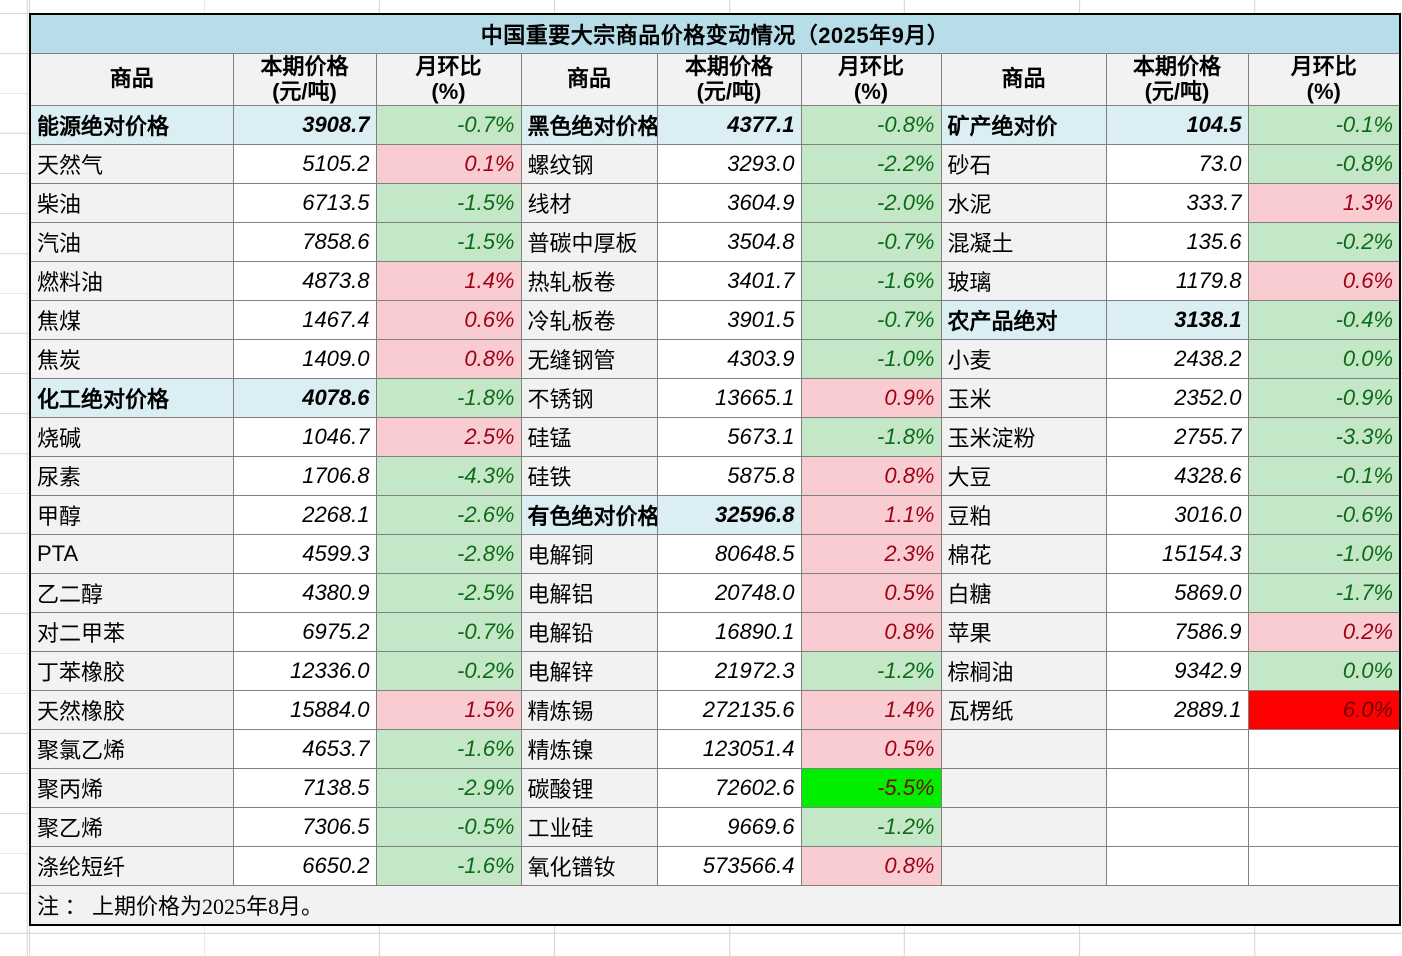 The height and width of the screenshot is (956, 1402). What do you see at coordinates (729, 554) in the screenshot?
I see `price-cell: 80648.5` at bounding box center [729, 554].